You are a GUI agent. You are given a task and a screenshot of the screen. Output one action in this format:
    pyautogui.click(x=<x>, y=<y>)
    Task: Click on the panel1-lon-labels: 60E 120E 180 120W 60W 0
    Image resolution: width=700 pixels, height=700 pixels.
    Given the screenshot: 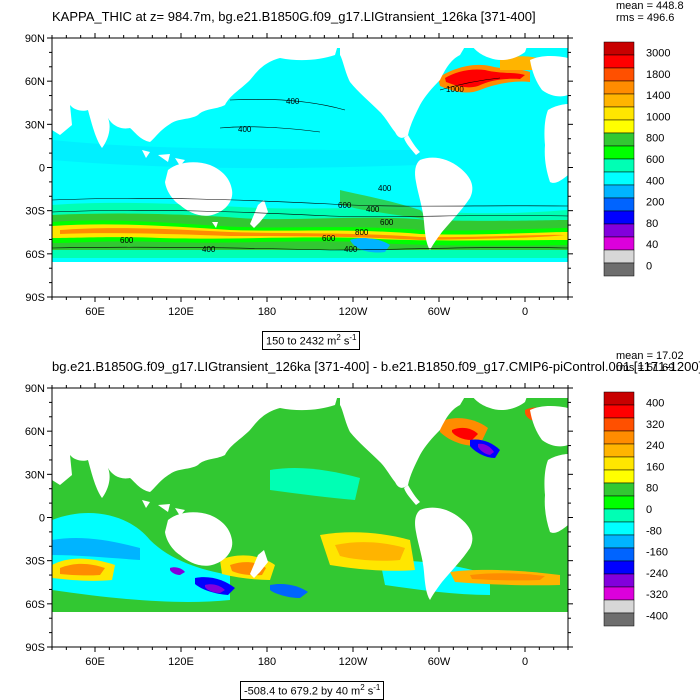 What is the action you would take?
    pyautogui.click(x=306, y=312)
    